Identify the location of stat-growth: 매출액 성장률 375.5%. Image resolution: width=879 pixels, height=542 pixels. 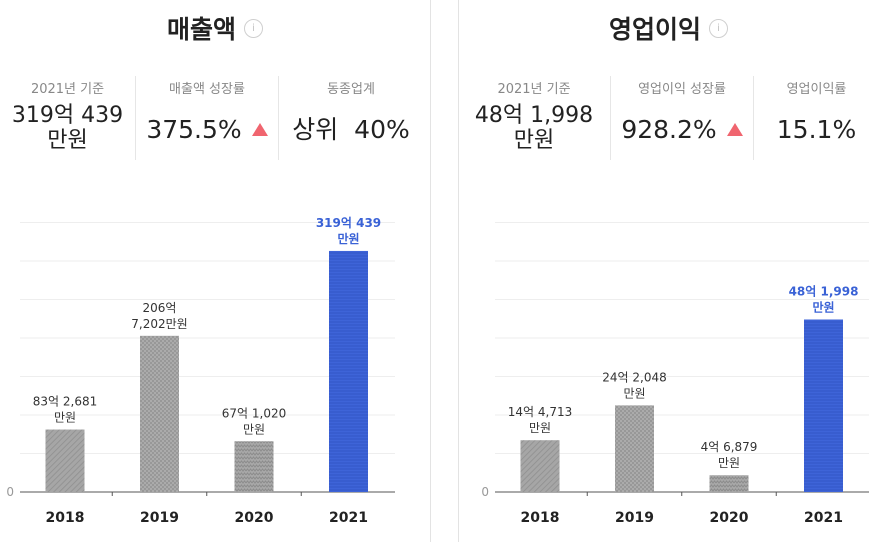
(207, 117).